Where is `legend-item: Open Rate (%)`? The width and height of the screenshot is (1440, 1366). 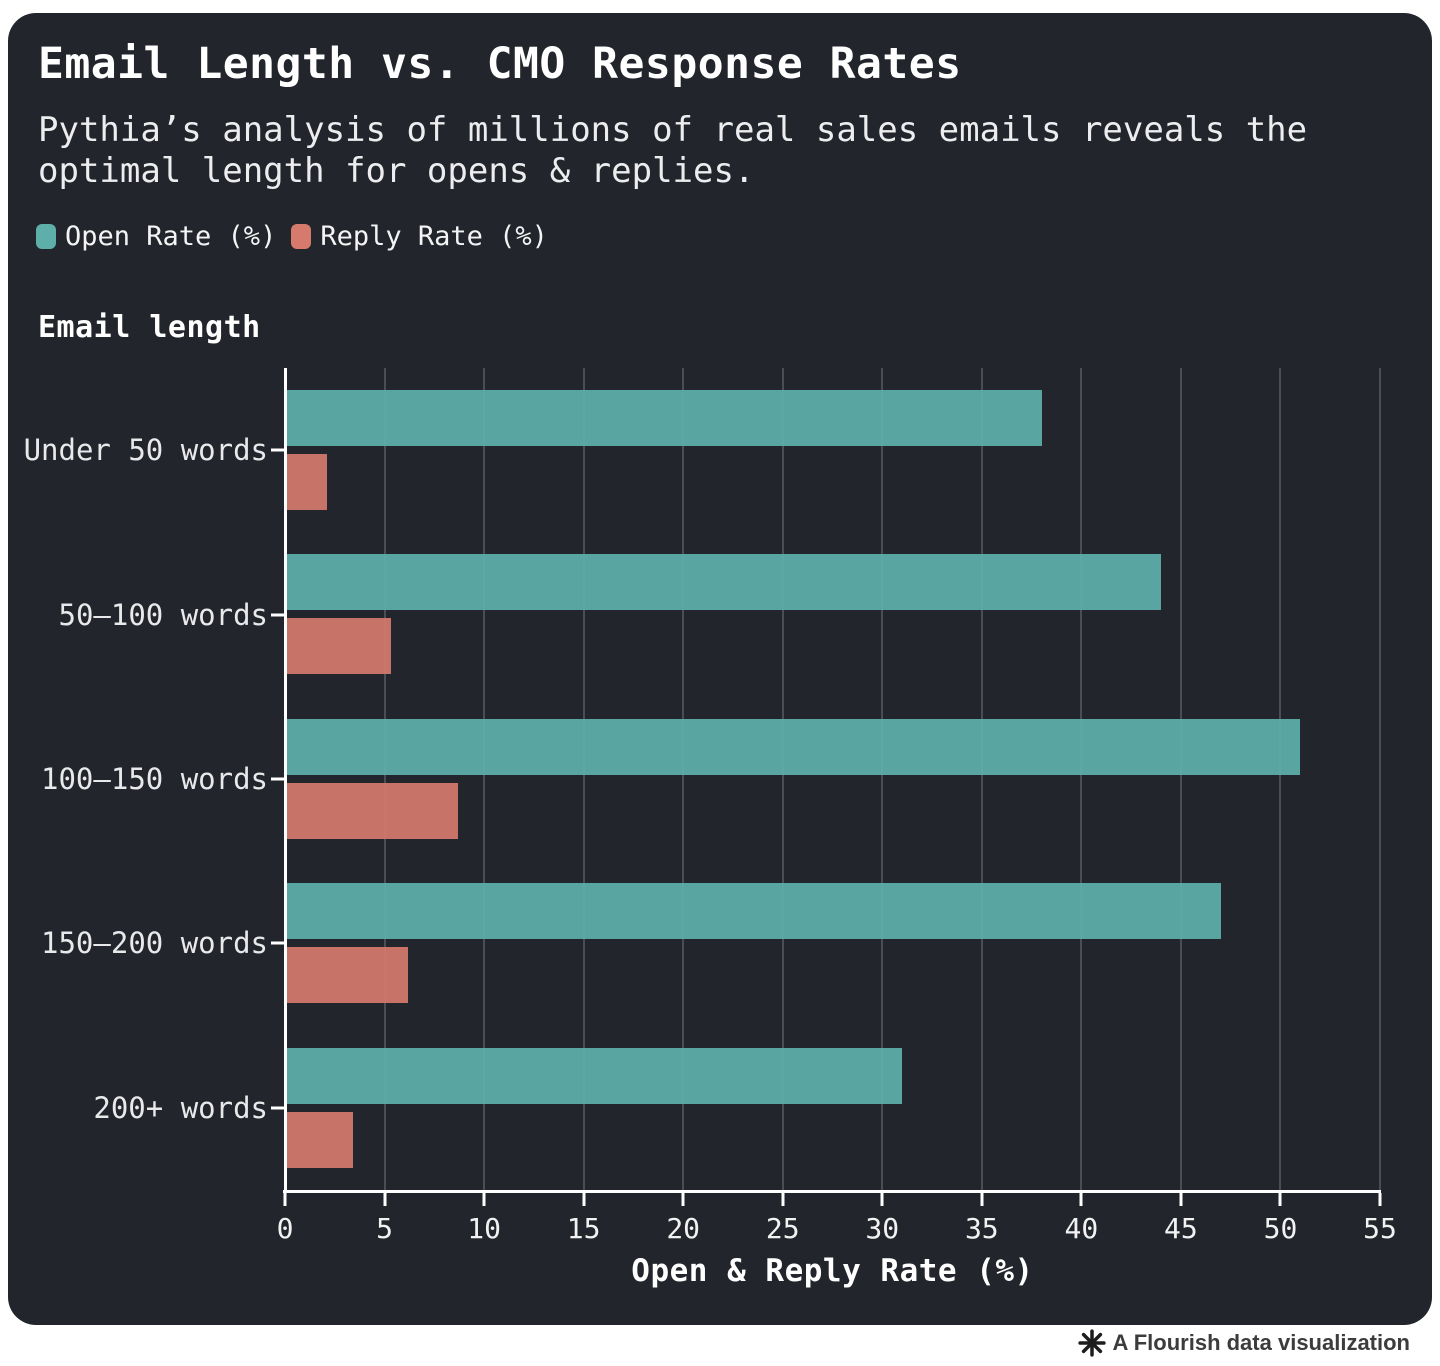 legend-item: Open Rate (%) is located at coordinates (156, 236).